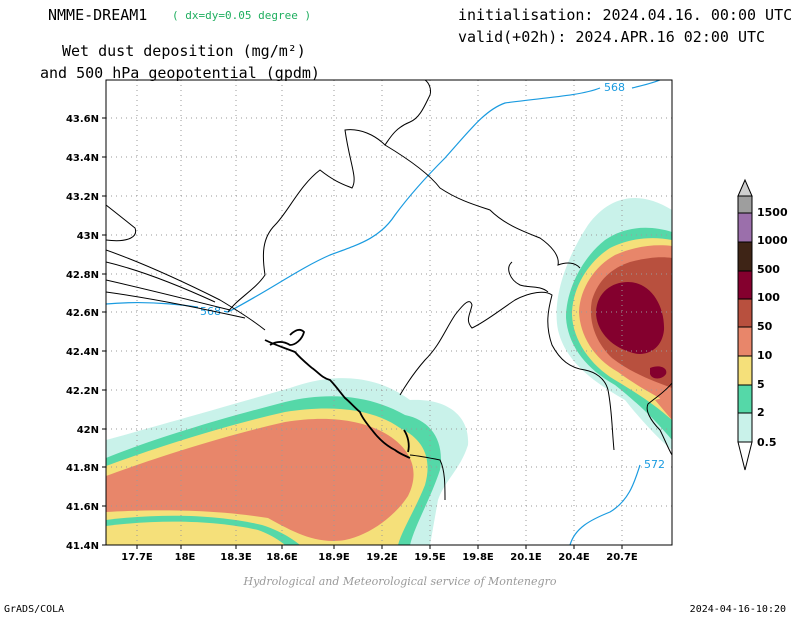 The width and height of the screenshot is (800, 618). I want to click on legend-label: 10, so click(765, 355).